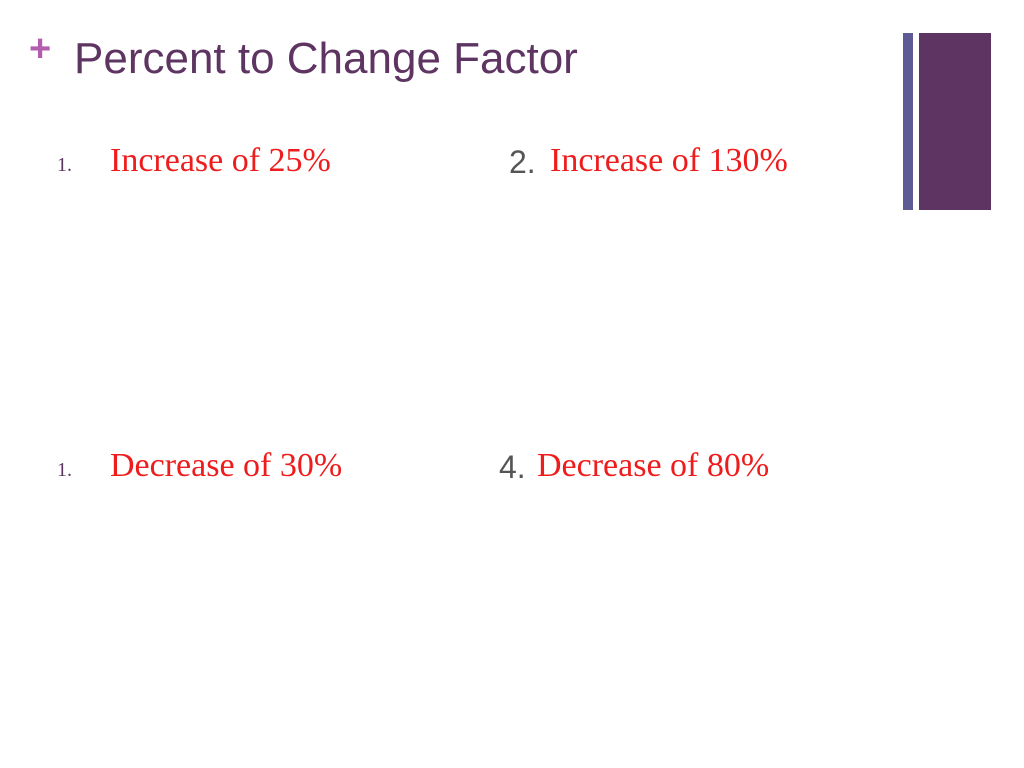 The width and height of the screenshot is (1024, 768). What do you see at coordinates (653, 465) in the screenshot?
I see `problem-4-text: Decrease of 80%` at bounding box center [653, 465].